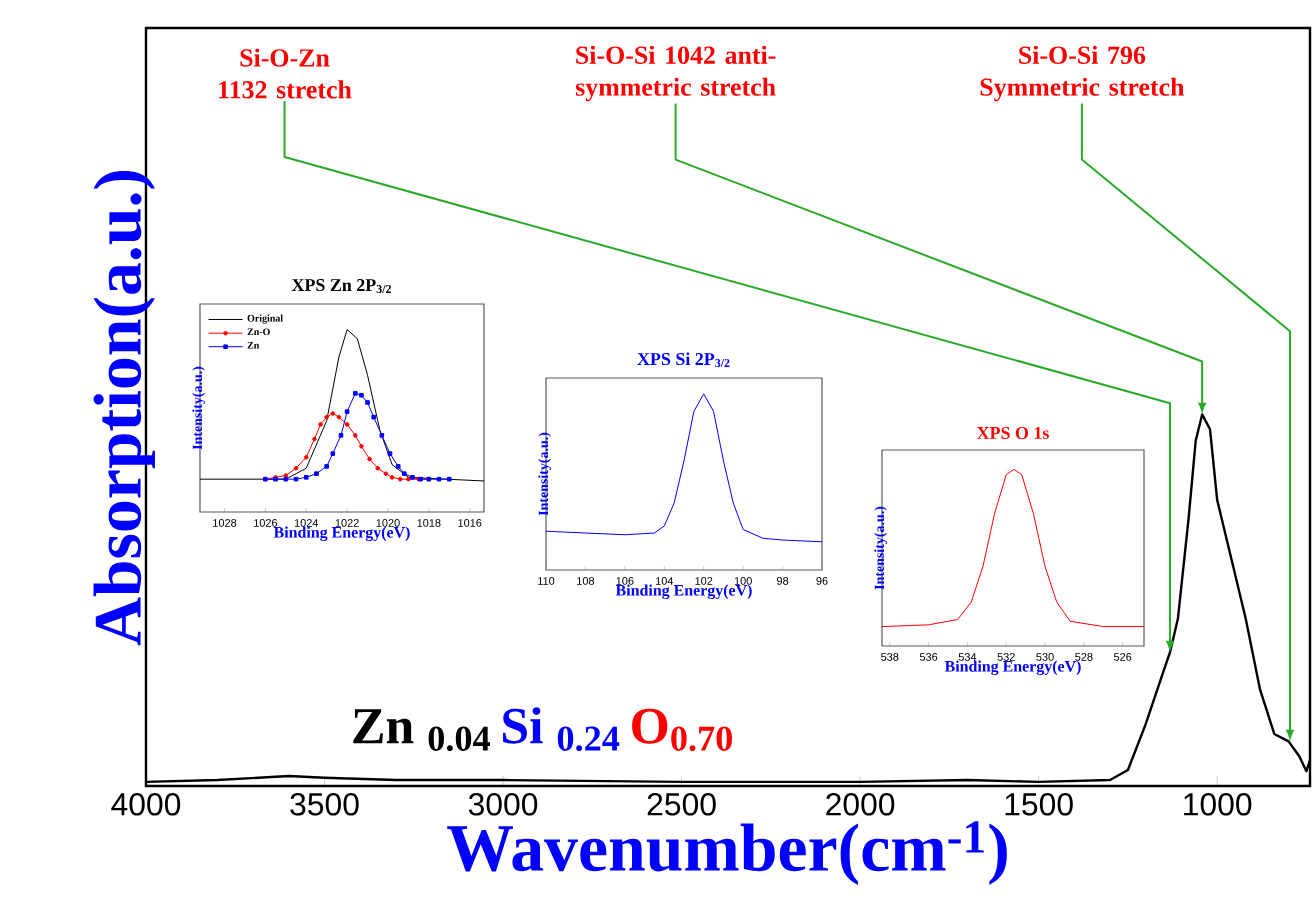 This screenshot has height=918, width=1316. What do you see at coordinates (860, 804) in the screenshot?
I see `x-tick-label: 2000` at bounding box center [860, 804].